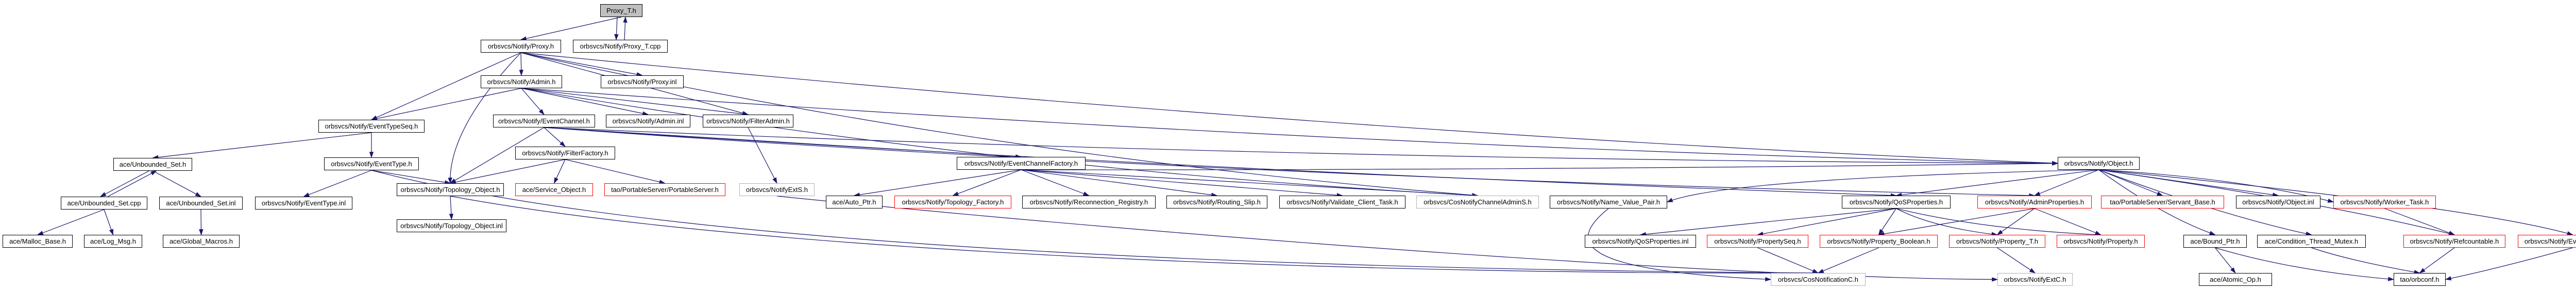  Describe the element at coordinates (2162, 202) in the screenshot. I see `graph-node-servantbase: tao/PortableServer/Servant_Base.h` at that location.